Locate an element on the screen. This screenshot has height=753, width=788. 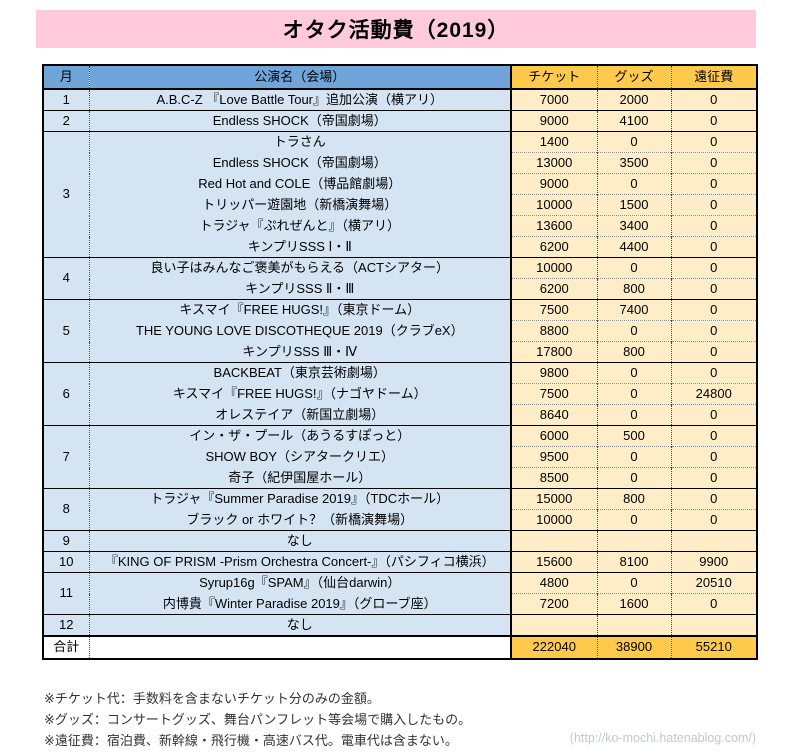
ticket-cell: 4800 is located at coordinates (554, 583).